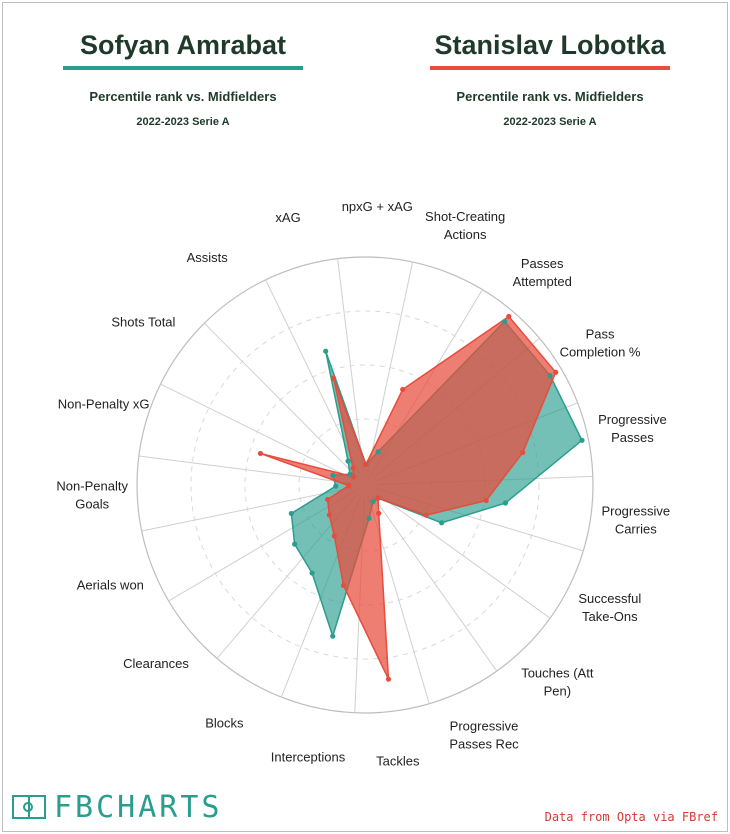  Describe the element at coordinates (110, 584) in the screenshot. I see `axis-label: Aerials won` at that location.